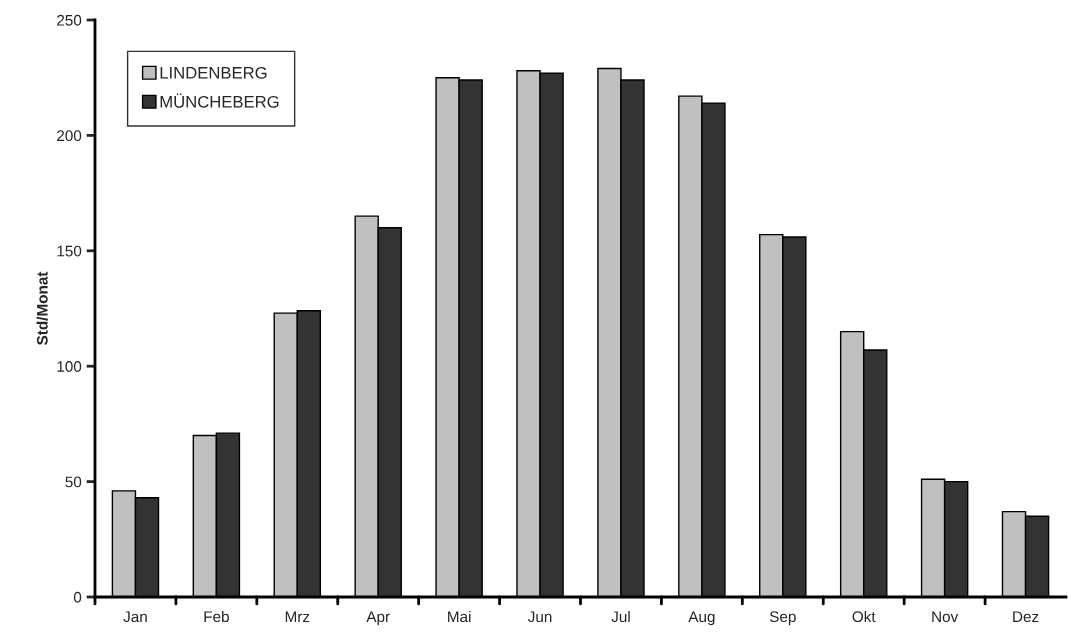 Image resolution: width=1069 pixels, height=642 pixels. Describe the element at coordinates (213, 72) in the screenshot. I see `legend-label: LINDENBERG` at that location.